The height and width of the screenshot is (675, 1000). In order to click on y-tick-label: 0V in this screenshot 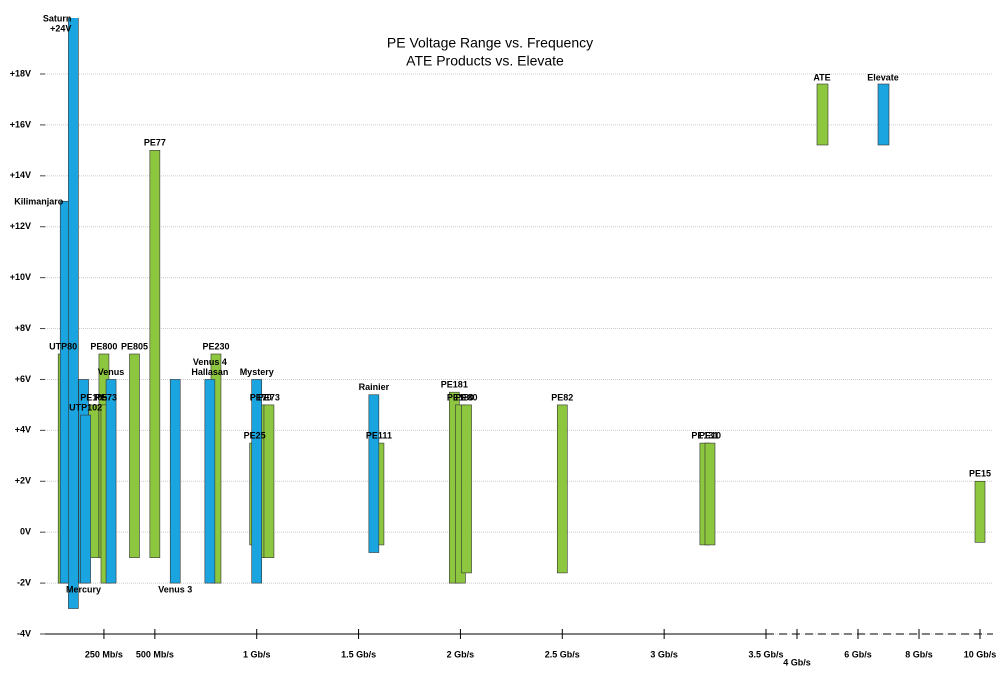, I will do `click(25, 532)`.